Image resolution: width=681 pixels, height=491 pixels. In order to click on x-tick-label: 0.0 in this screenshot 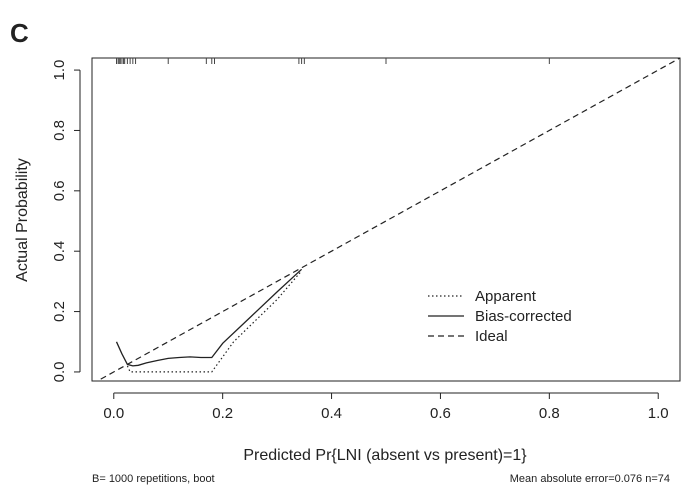, I will do `click(113, 413)`.